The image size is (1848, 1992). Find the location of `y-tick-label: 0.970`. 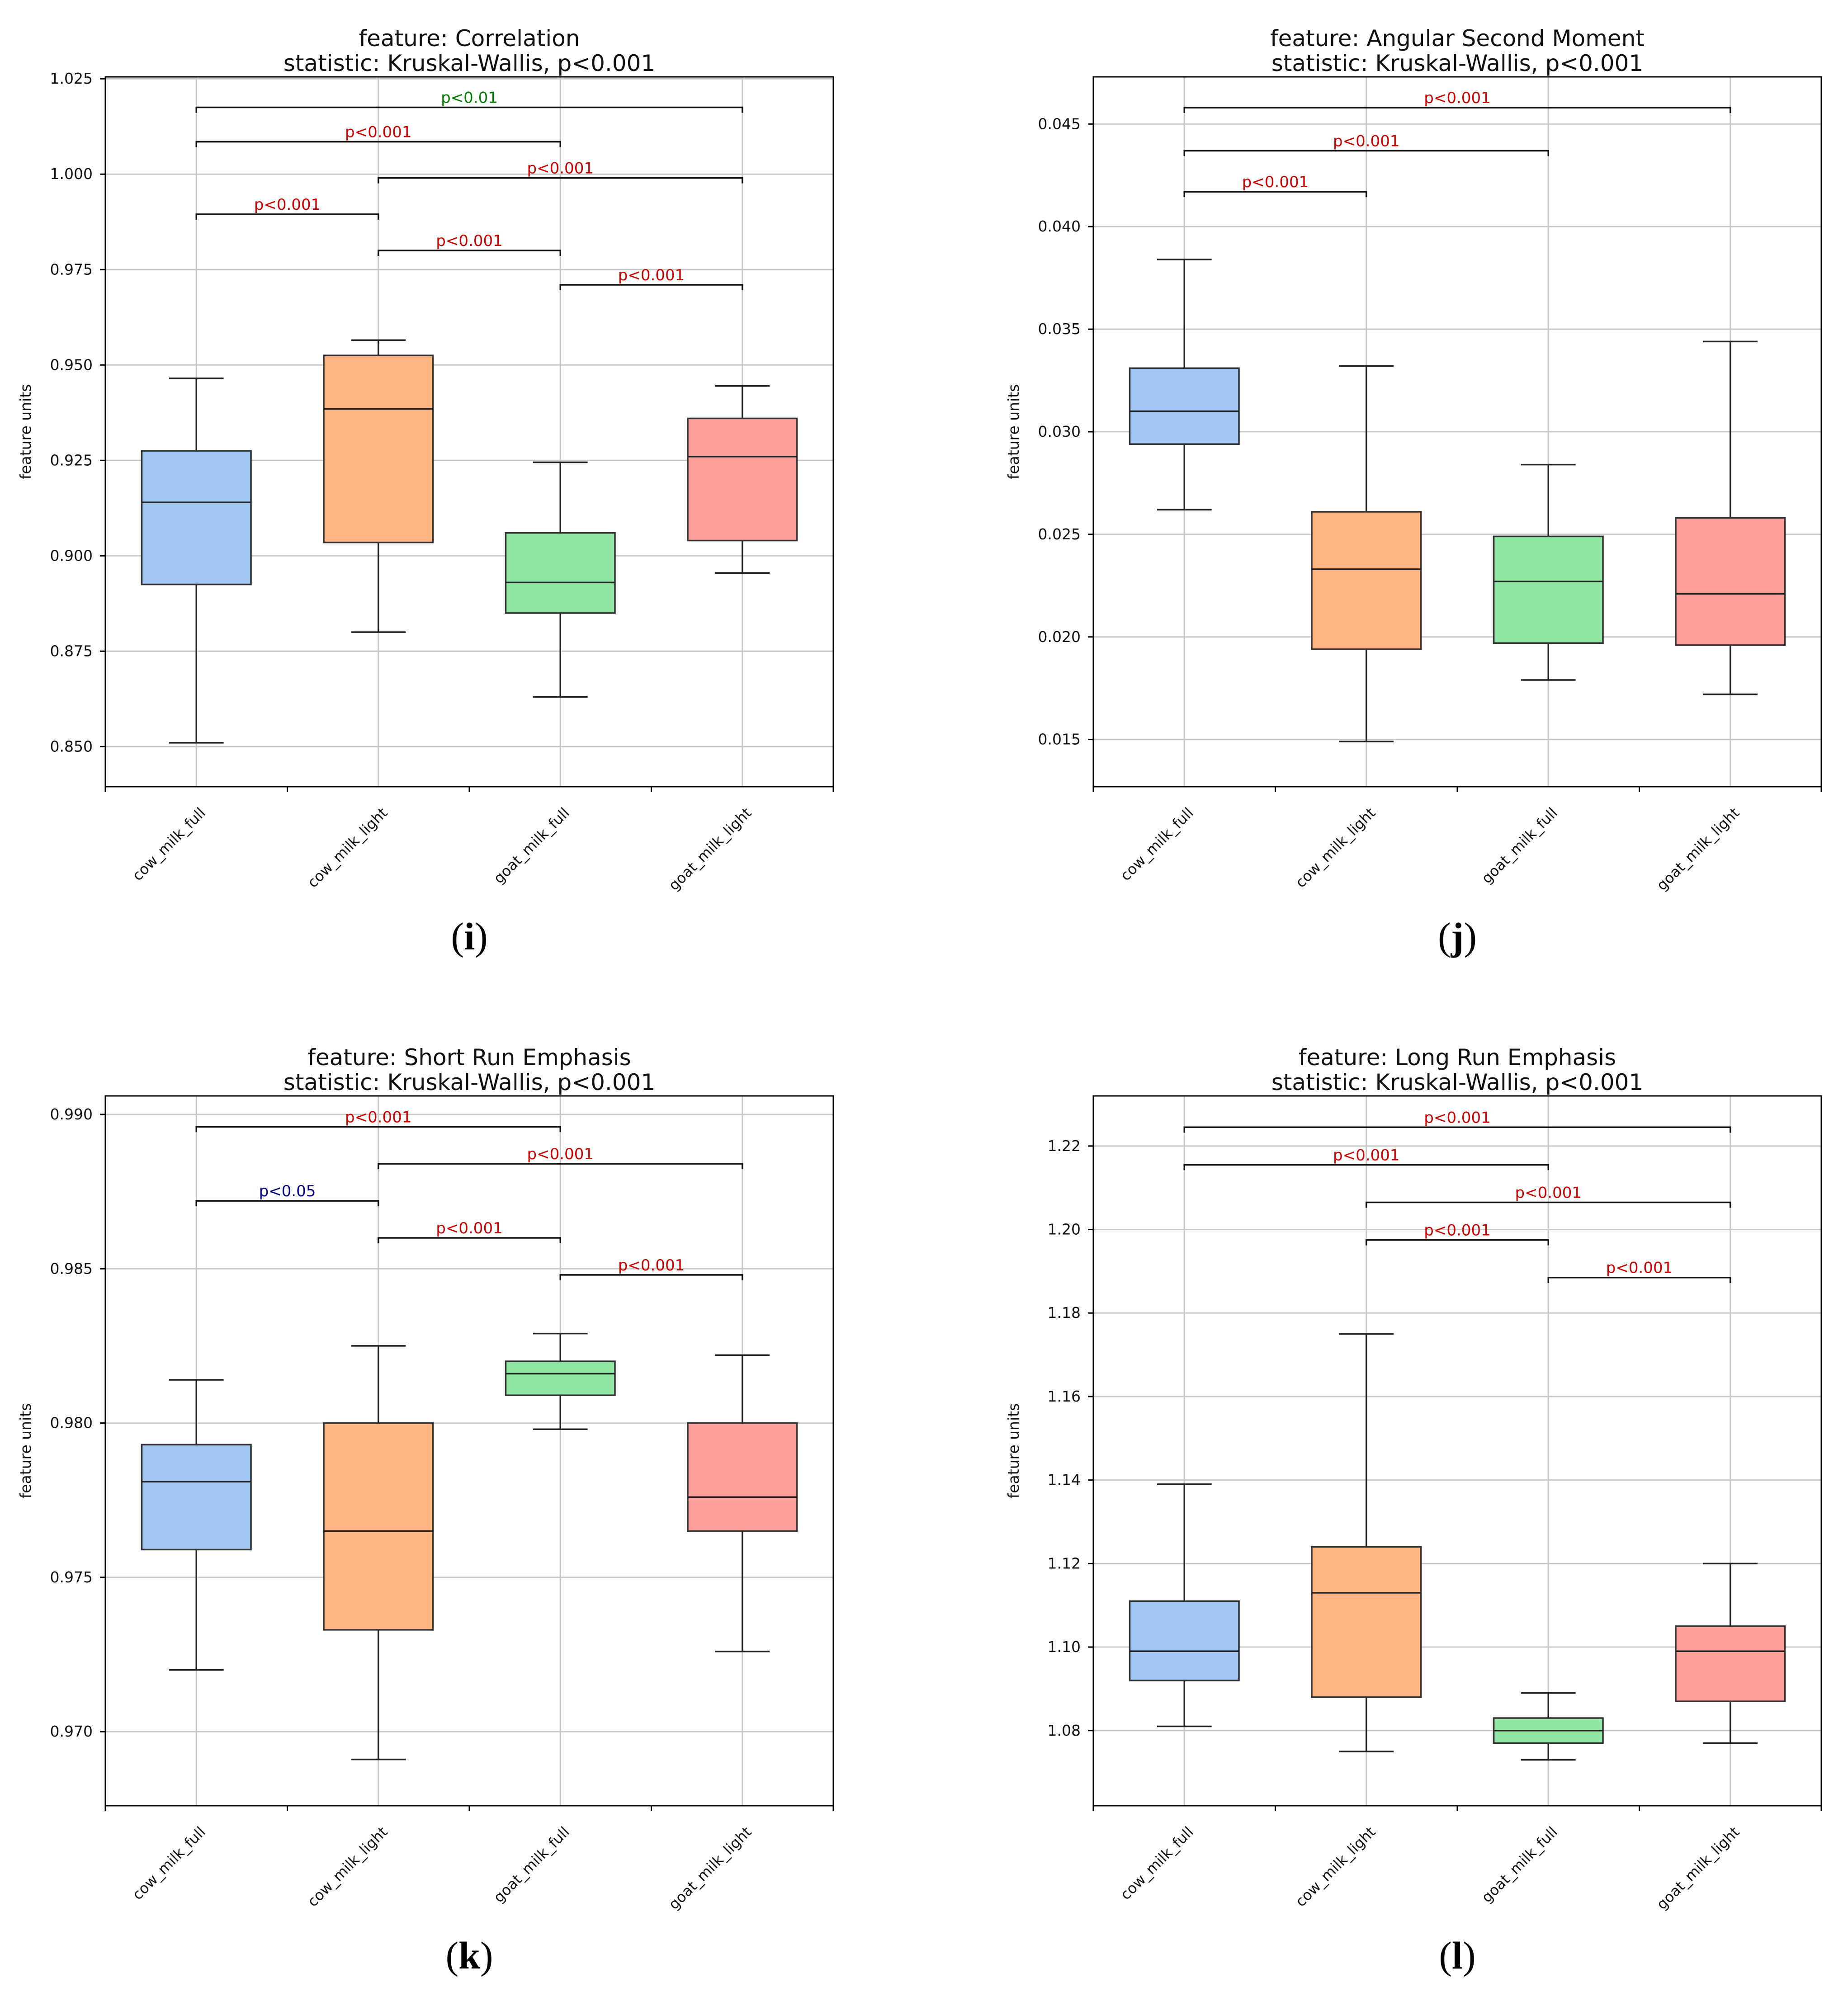

y-tick-label: 0.970 is located at coordinates (71, 1731).